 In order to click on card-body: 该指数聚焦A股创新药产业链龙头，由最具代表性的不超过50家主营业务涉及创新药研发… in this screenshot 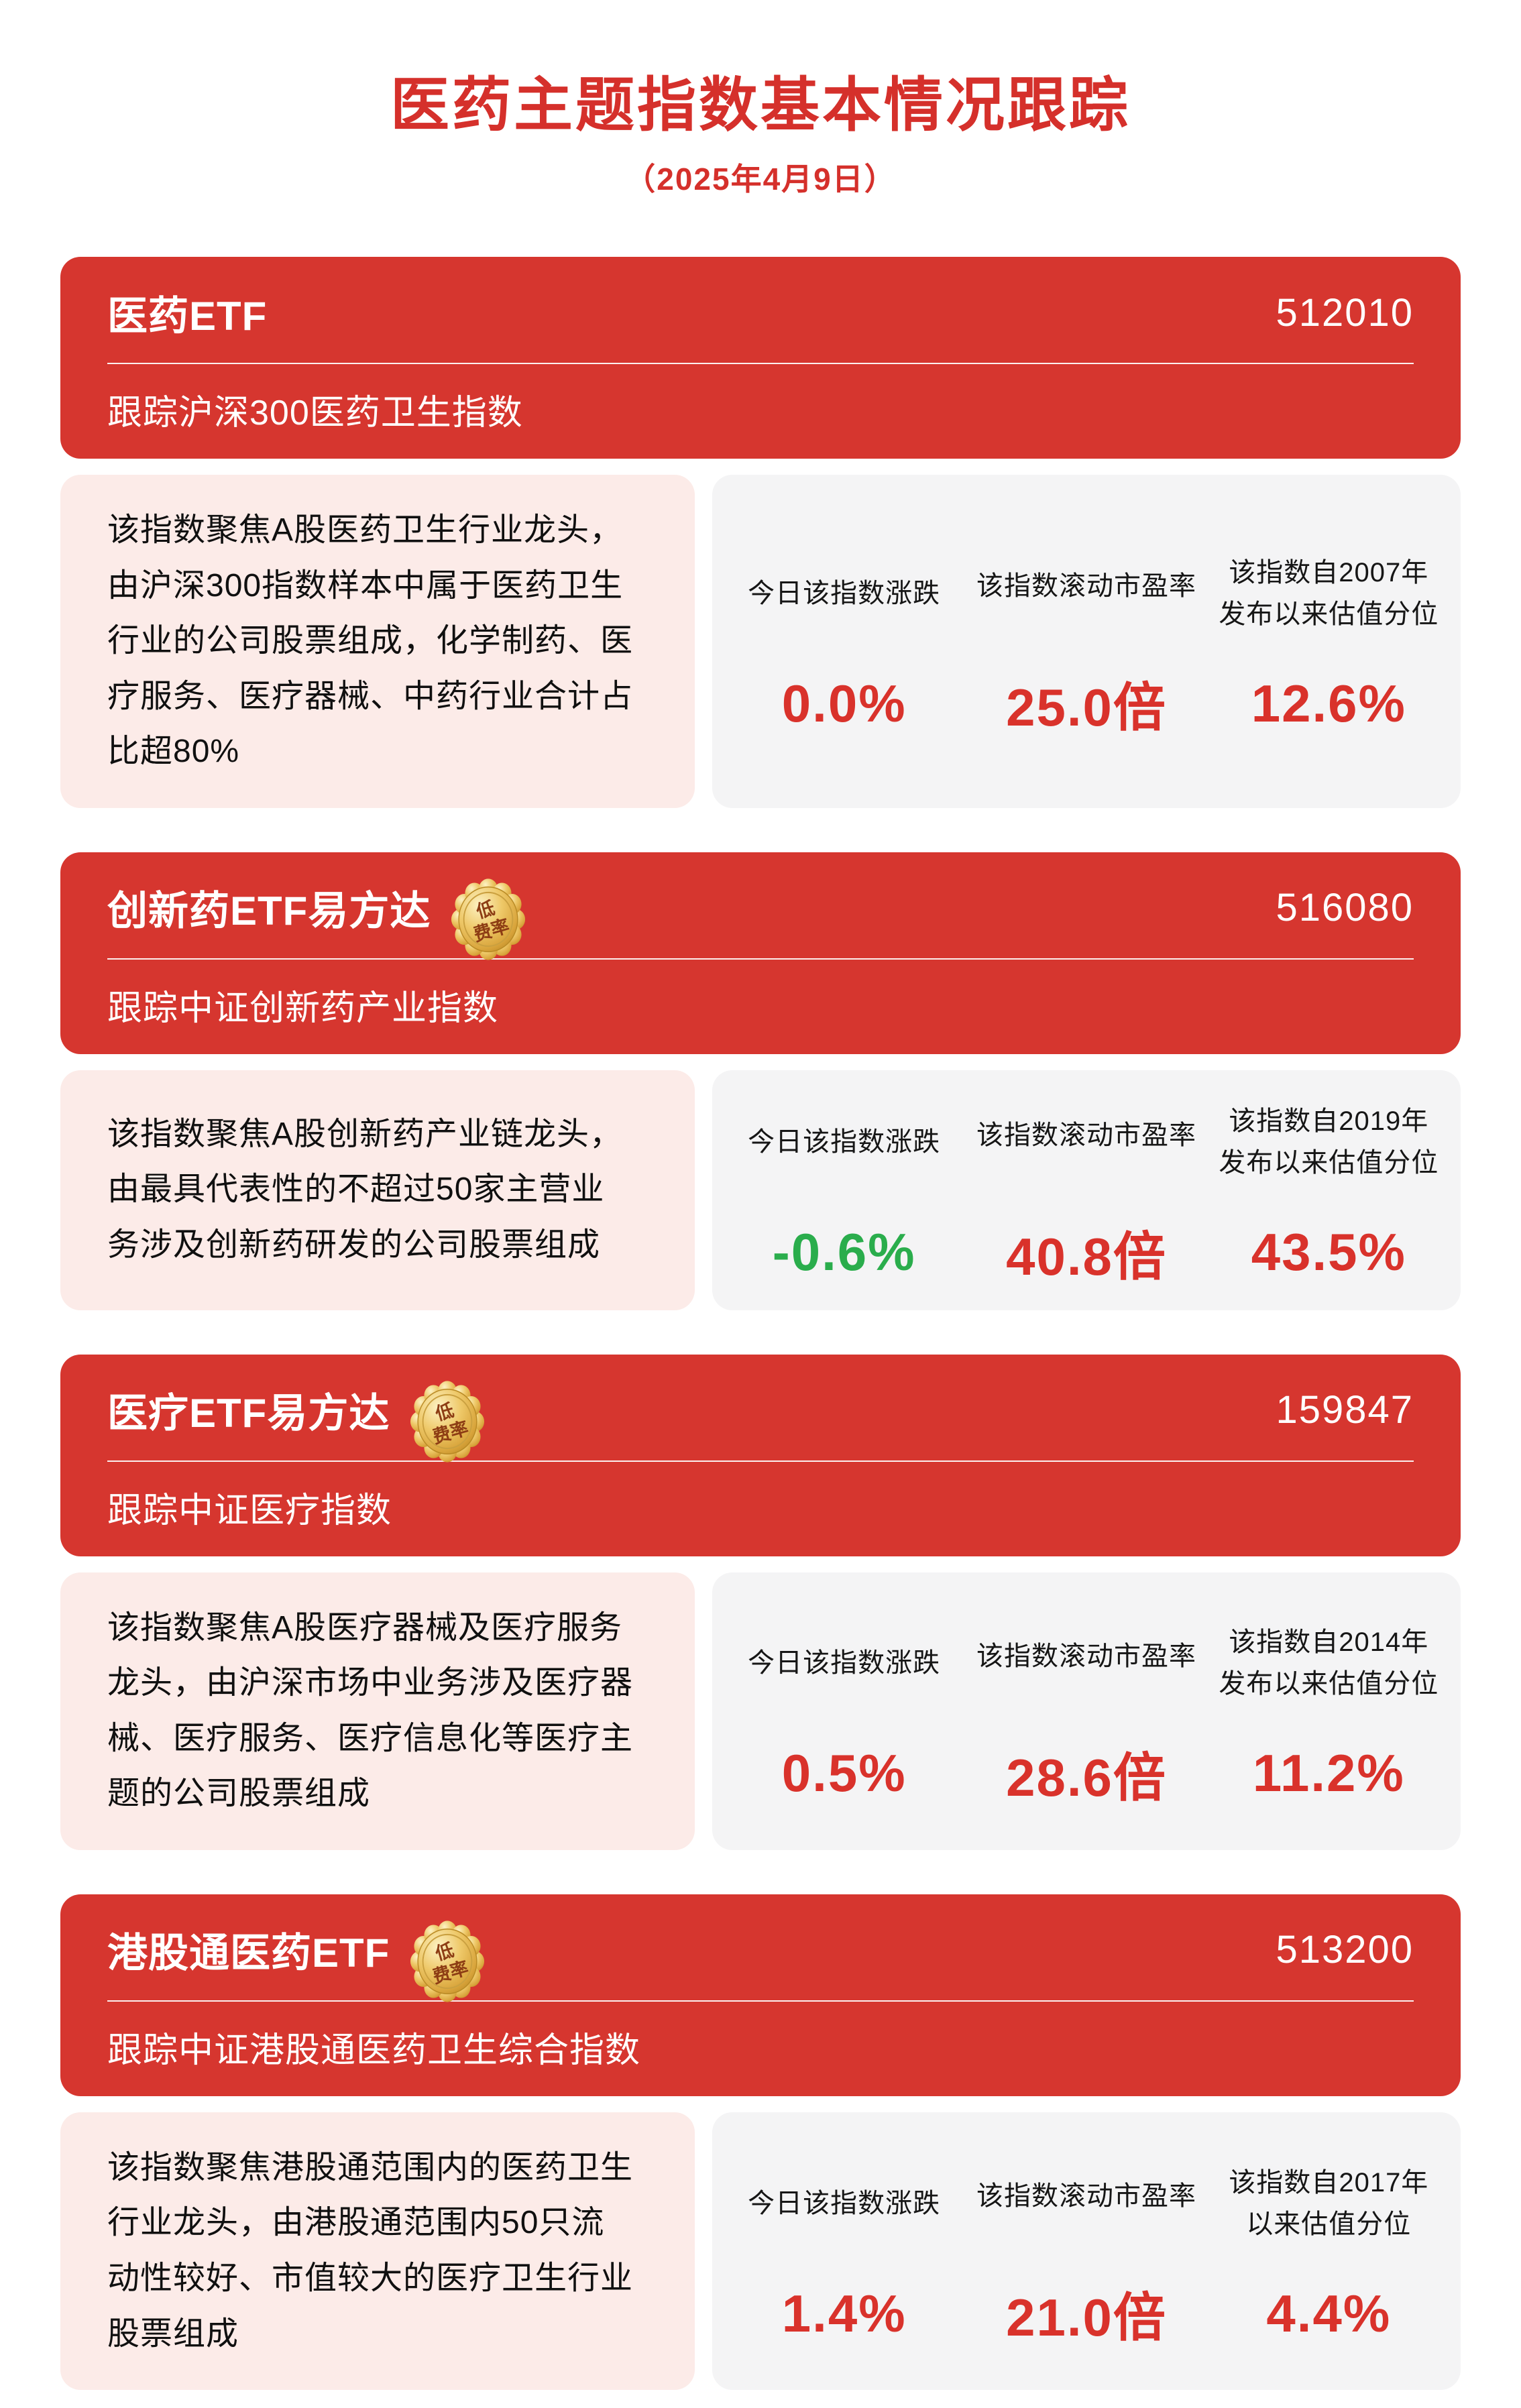, I will do `click(760, 1190)`.